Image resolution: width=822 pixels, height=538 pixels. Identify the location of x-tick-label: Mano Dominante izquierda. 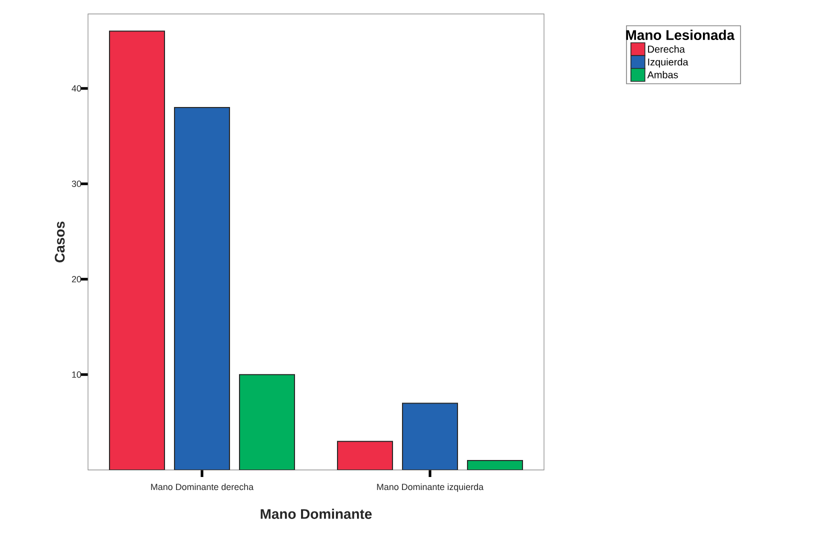
(430, 488).